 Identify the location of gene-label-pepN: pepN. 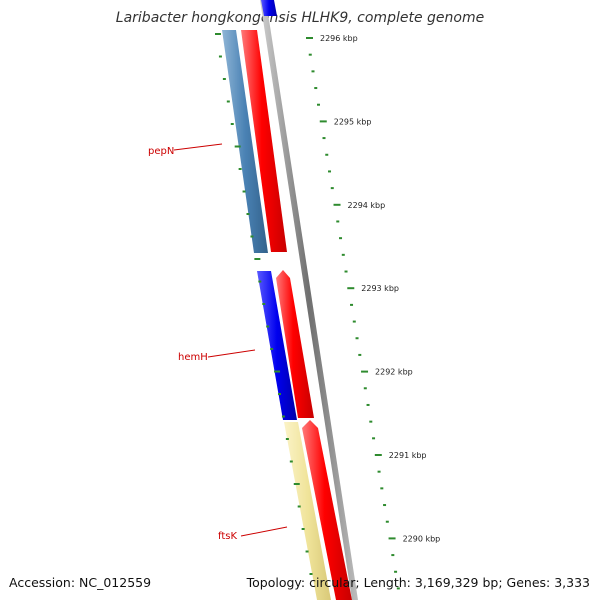
(161, 151).